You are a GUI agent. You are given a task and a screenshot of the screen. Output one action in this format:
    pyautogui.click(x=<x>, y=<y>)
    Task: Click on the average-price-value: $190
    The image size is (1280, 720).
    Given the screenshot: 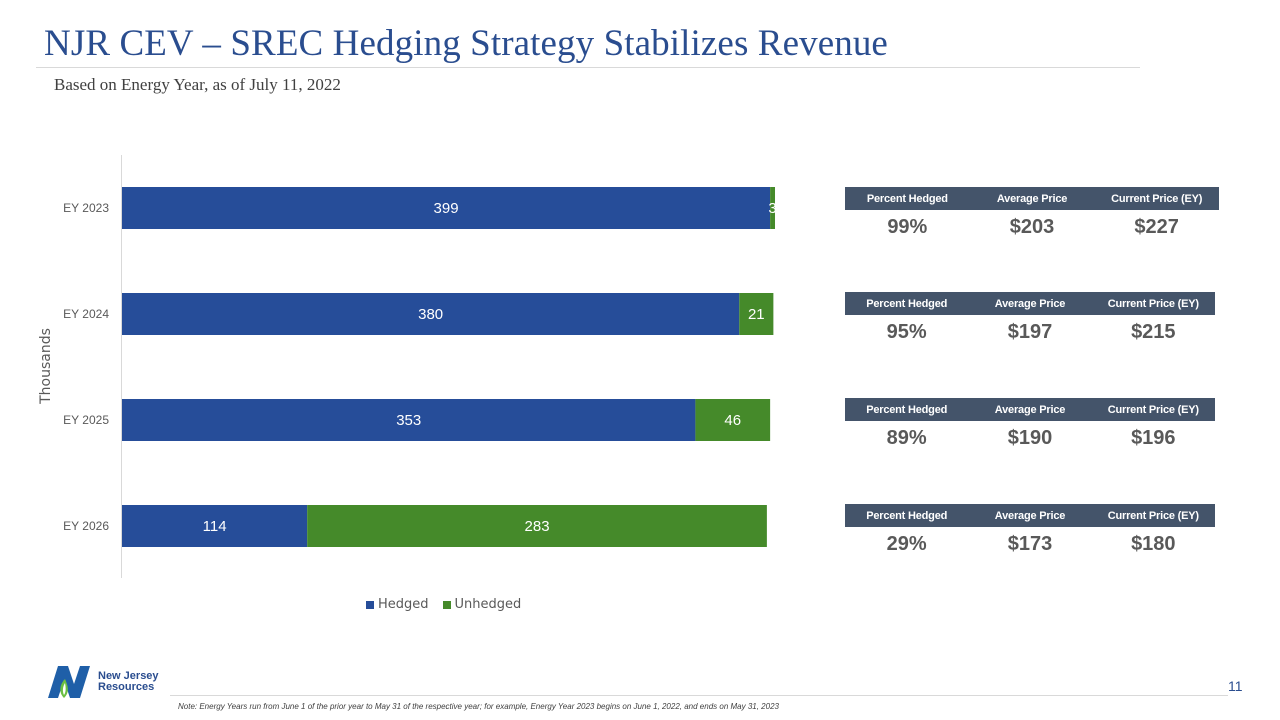 What is the action you would take?
    pyautogui.click(x=1030, y=437)
    